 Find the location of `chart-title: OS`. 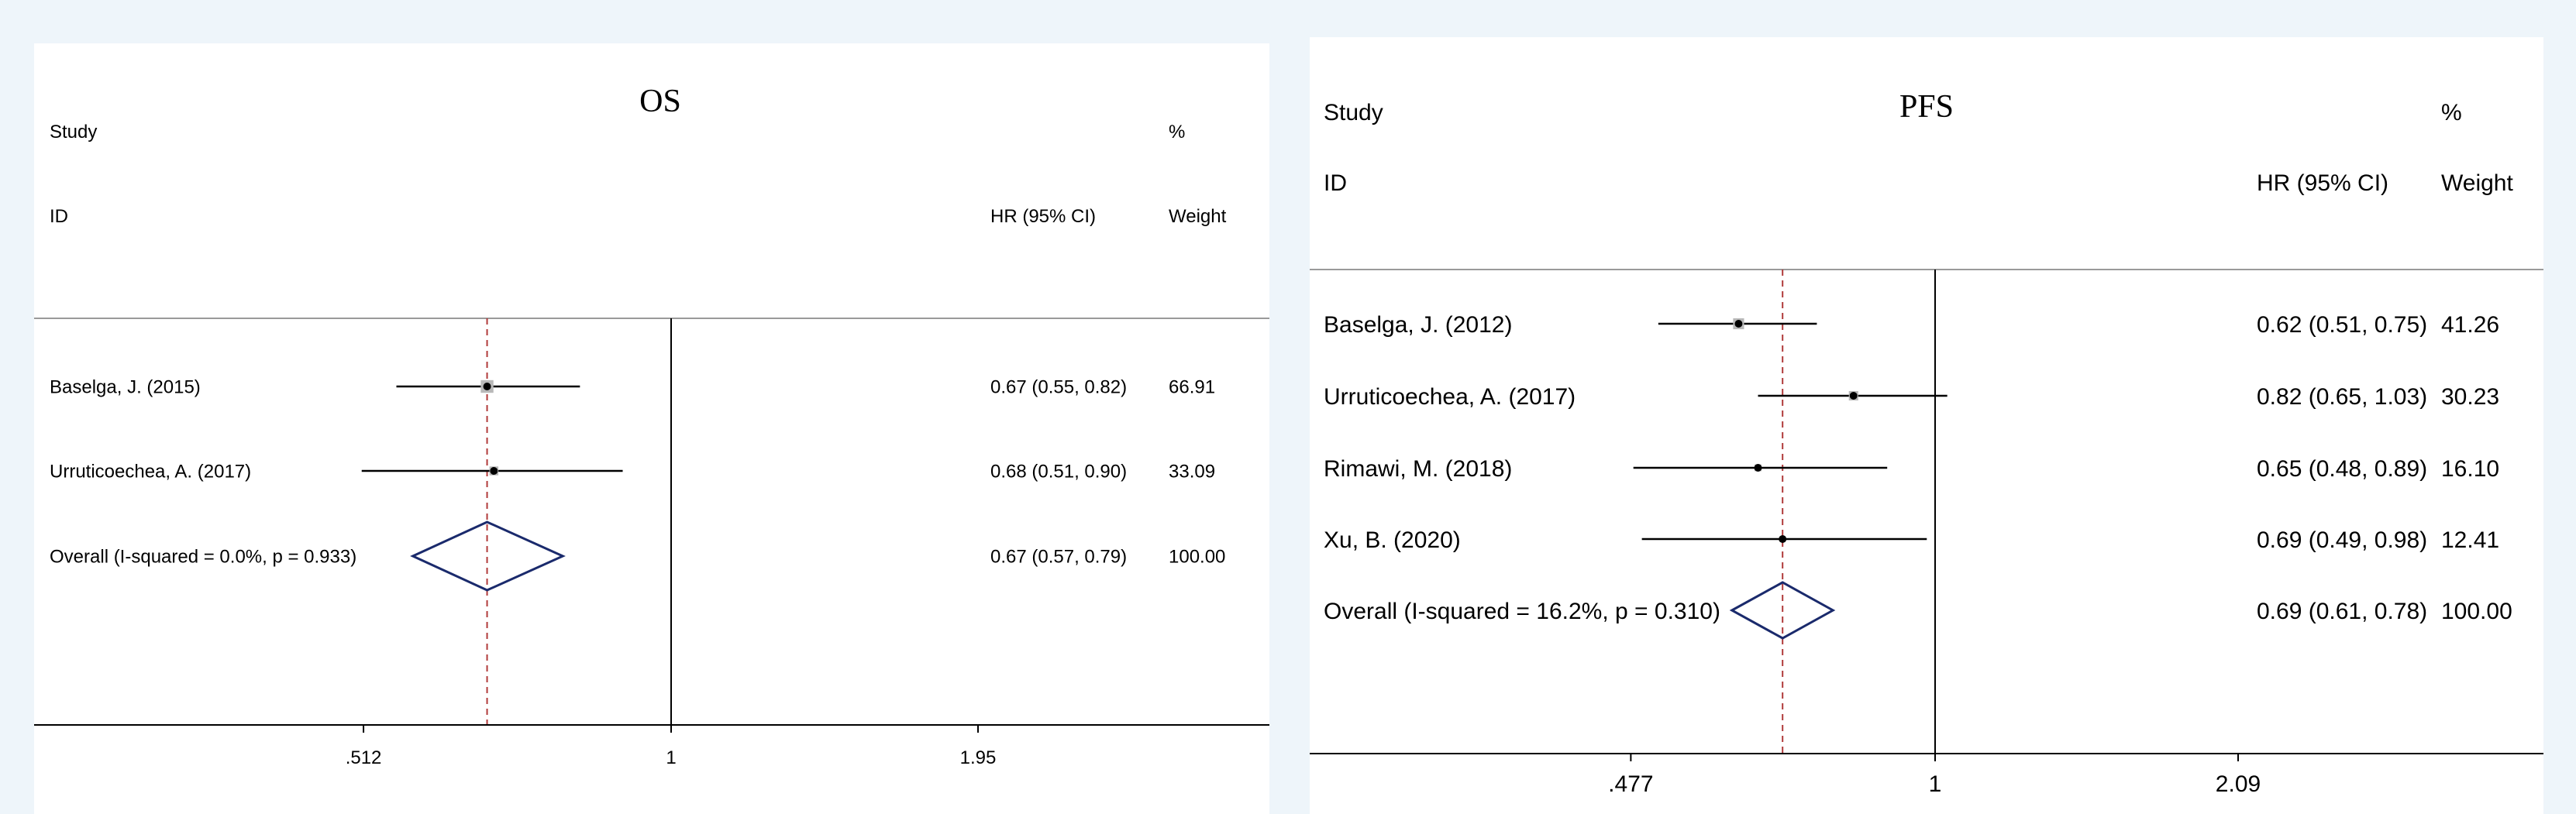

chart-title: OS is located at coordinates (660, 102).